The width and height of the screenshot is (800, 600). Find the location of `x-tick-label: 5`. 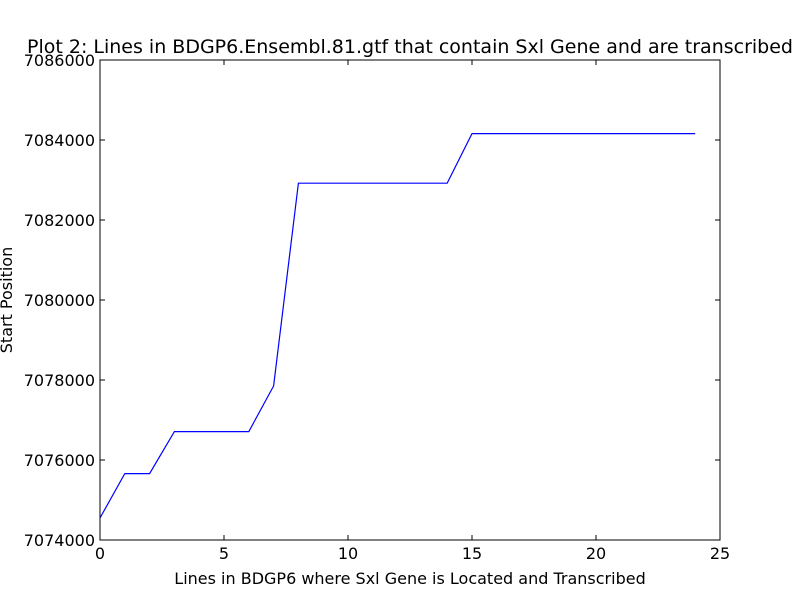

x-tick-label: 5 is located at coordinates (224, 553).